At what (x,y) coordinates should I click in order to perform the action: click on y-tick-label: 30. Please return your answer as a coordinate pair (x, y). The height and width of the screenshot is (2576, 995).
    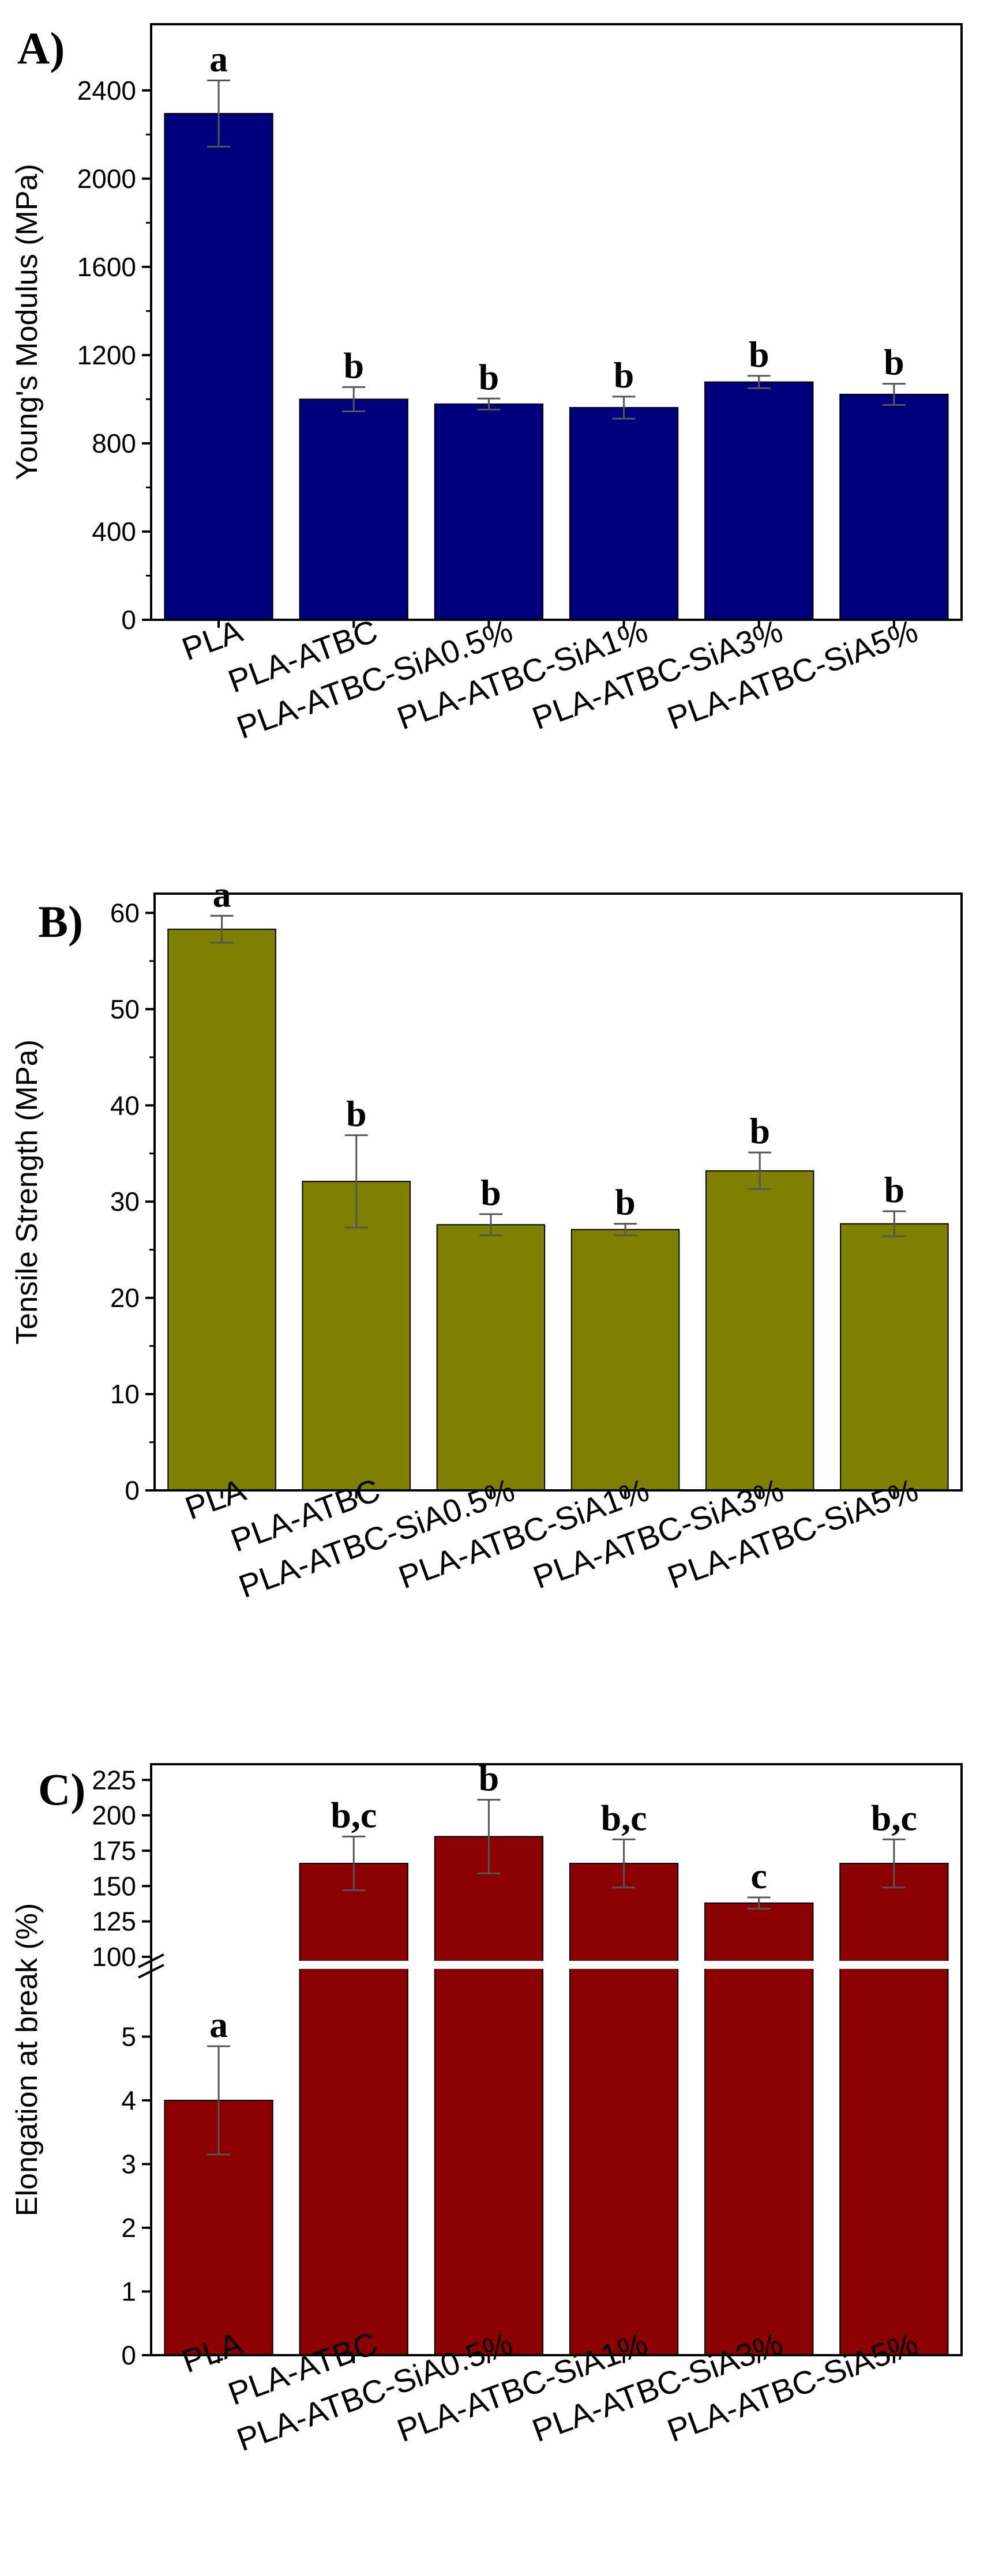
    Looking at the image, I should click on (125, 1202).